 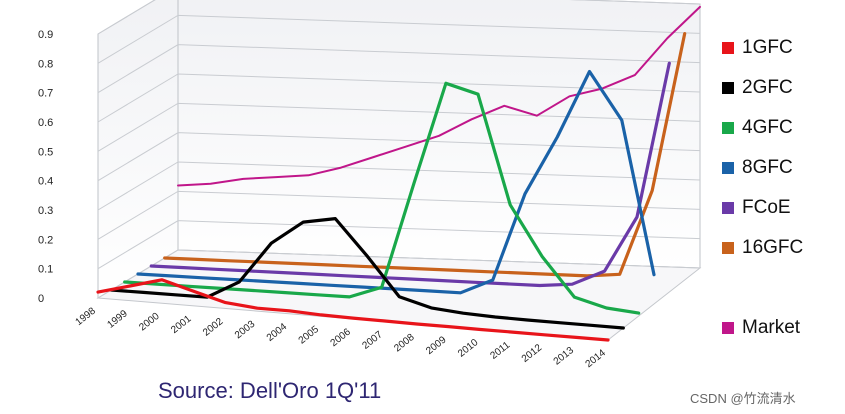 What do you see at coordinates (45, 240) in the screenshot?
I see `y-tick-label: 0.2` at bounding box center [45, 240].